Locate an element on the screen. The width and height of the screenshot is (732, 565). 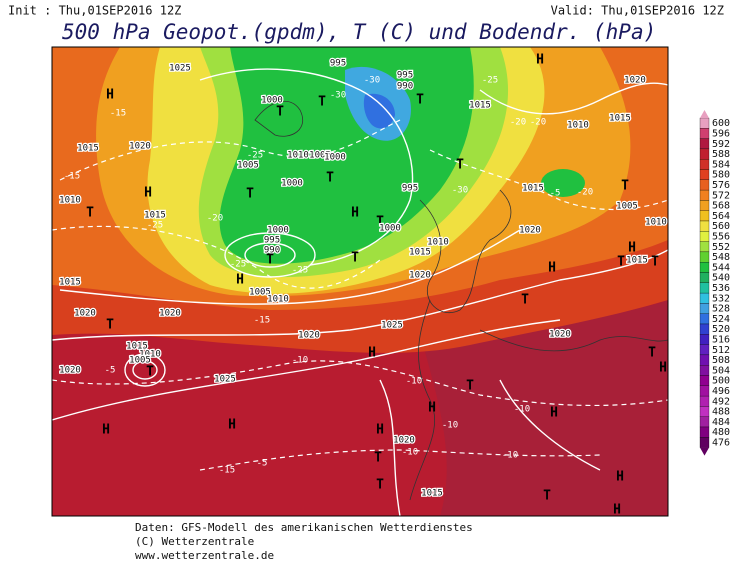
init-time: Init : Thu,01SEP2016 12Z is located at coordinates (94, 11).